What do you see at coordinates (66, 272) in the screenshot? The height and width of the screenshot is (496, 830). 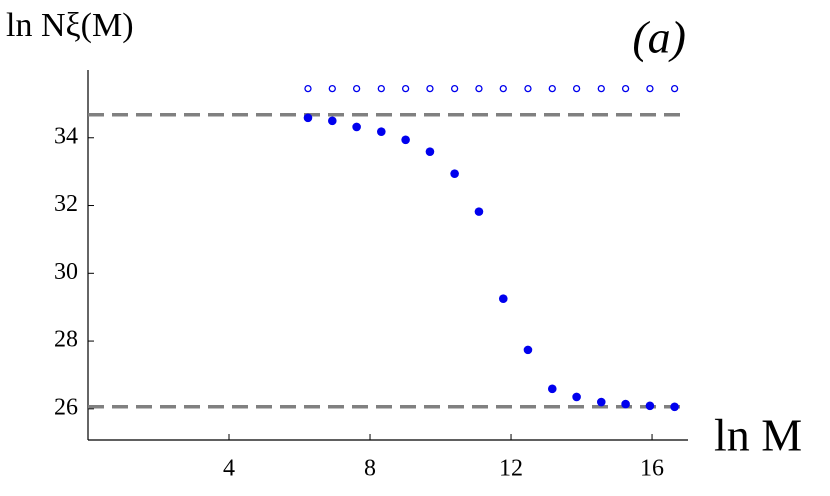 I see `y-tick-label: 30` at bounding box center [66, 272].